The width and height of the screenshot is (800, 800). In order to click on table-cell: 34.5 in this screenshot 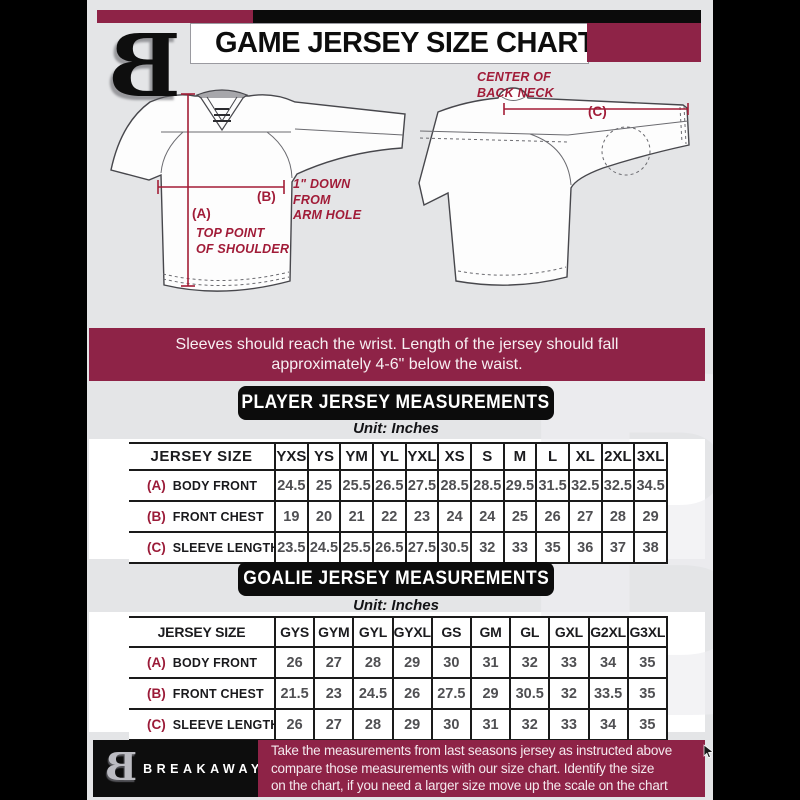, I will do `click(650, 485)`.